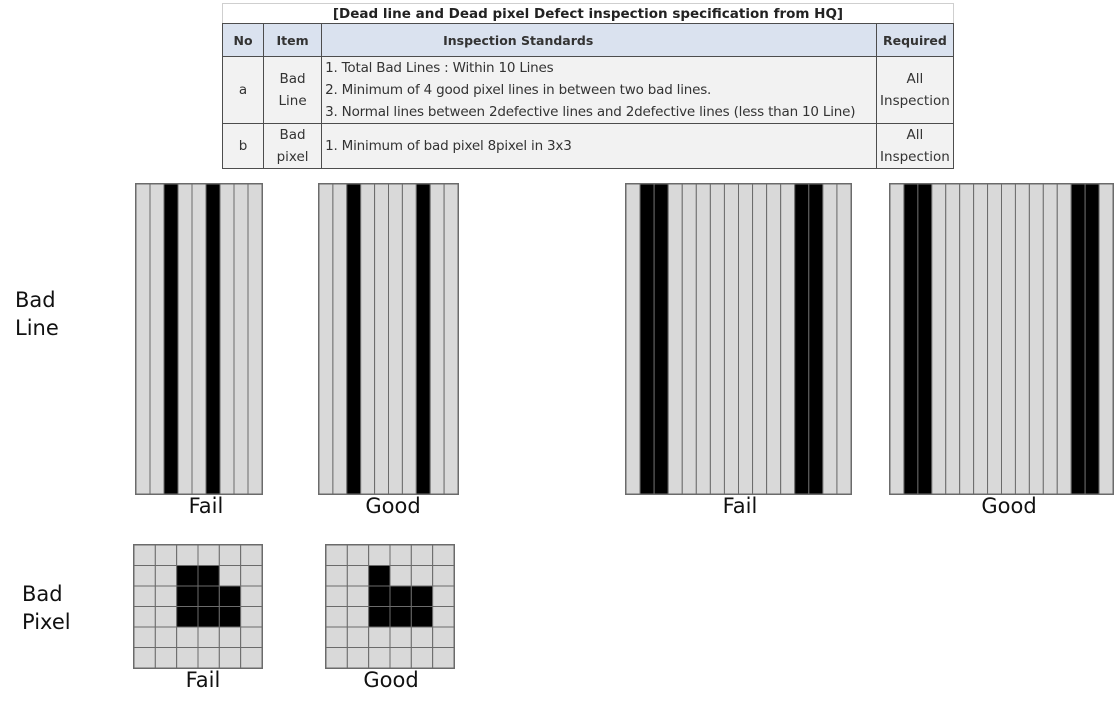 Image resolution: width=1115 pixels, height=709 pixels. Describe the element at coordinates (292, 157) in the screenshot. I see `row-item-line: pixel` at that location.